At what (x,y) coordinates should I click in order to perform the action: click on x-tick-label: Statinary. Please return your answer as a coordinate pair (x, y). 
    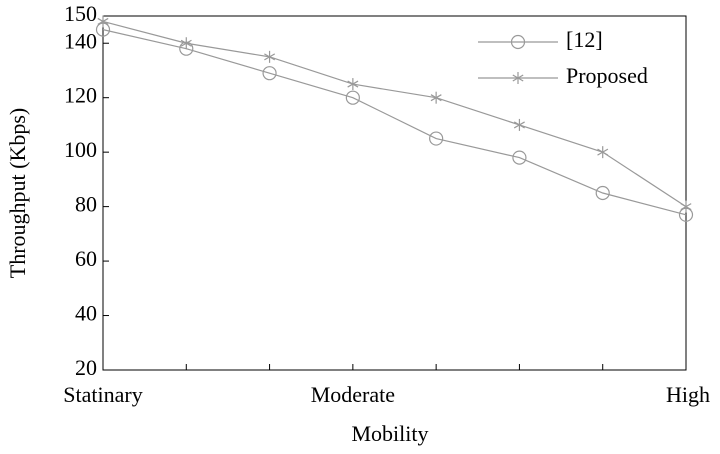
    Looking at the image, I should click on (102, 394).